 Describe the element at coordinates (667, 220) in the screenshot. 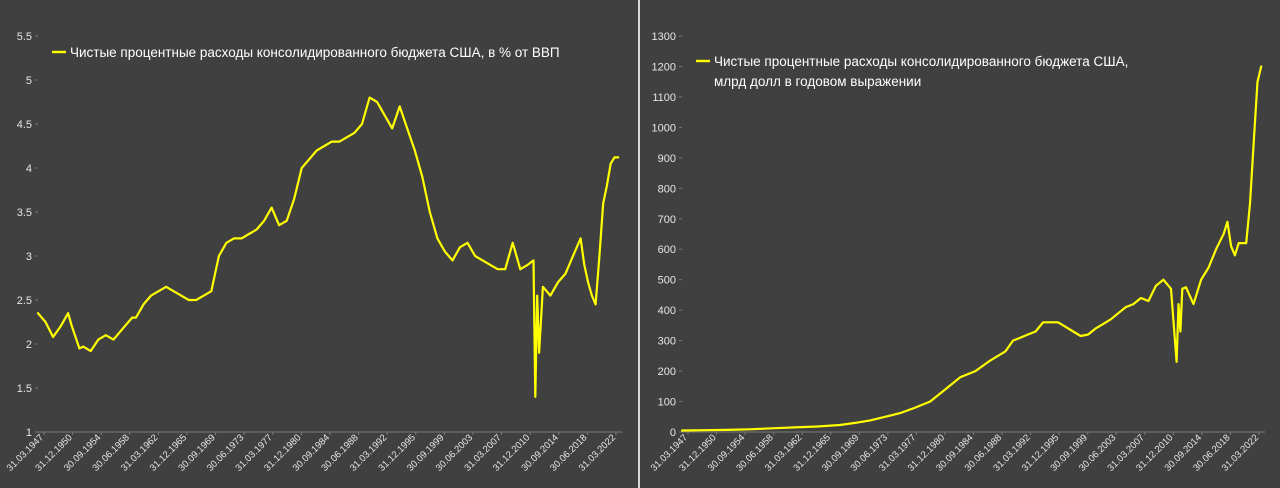

I see `y-tick-label: 700` at that location.